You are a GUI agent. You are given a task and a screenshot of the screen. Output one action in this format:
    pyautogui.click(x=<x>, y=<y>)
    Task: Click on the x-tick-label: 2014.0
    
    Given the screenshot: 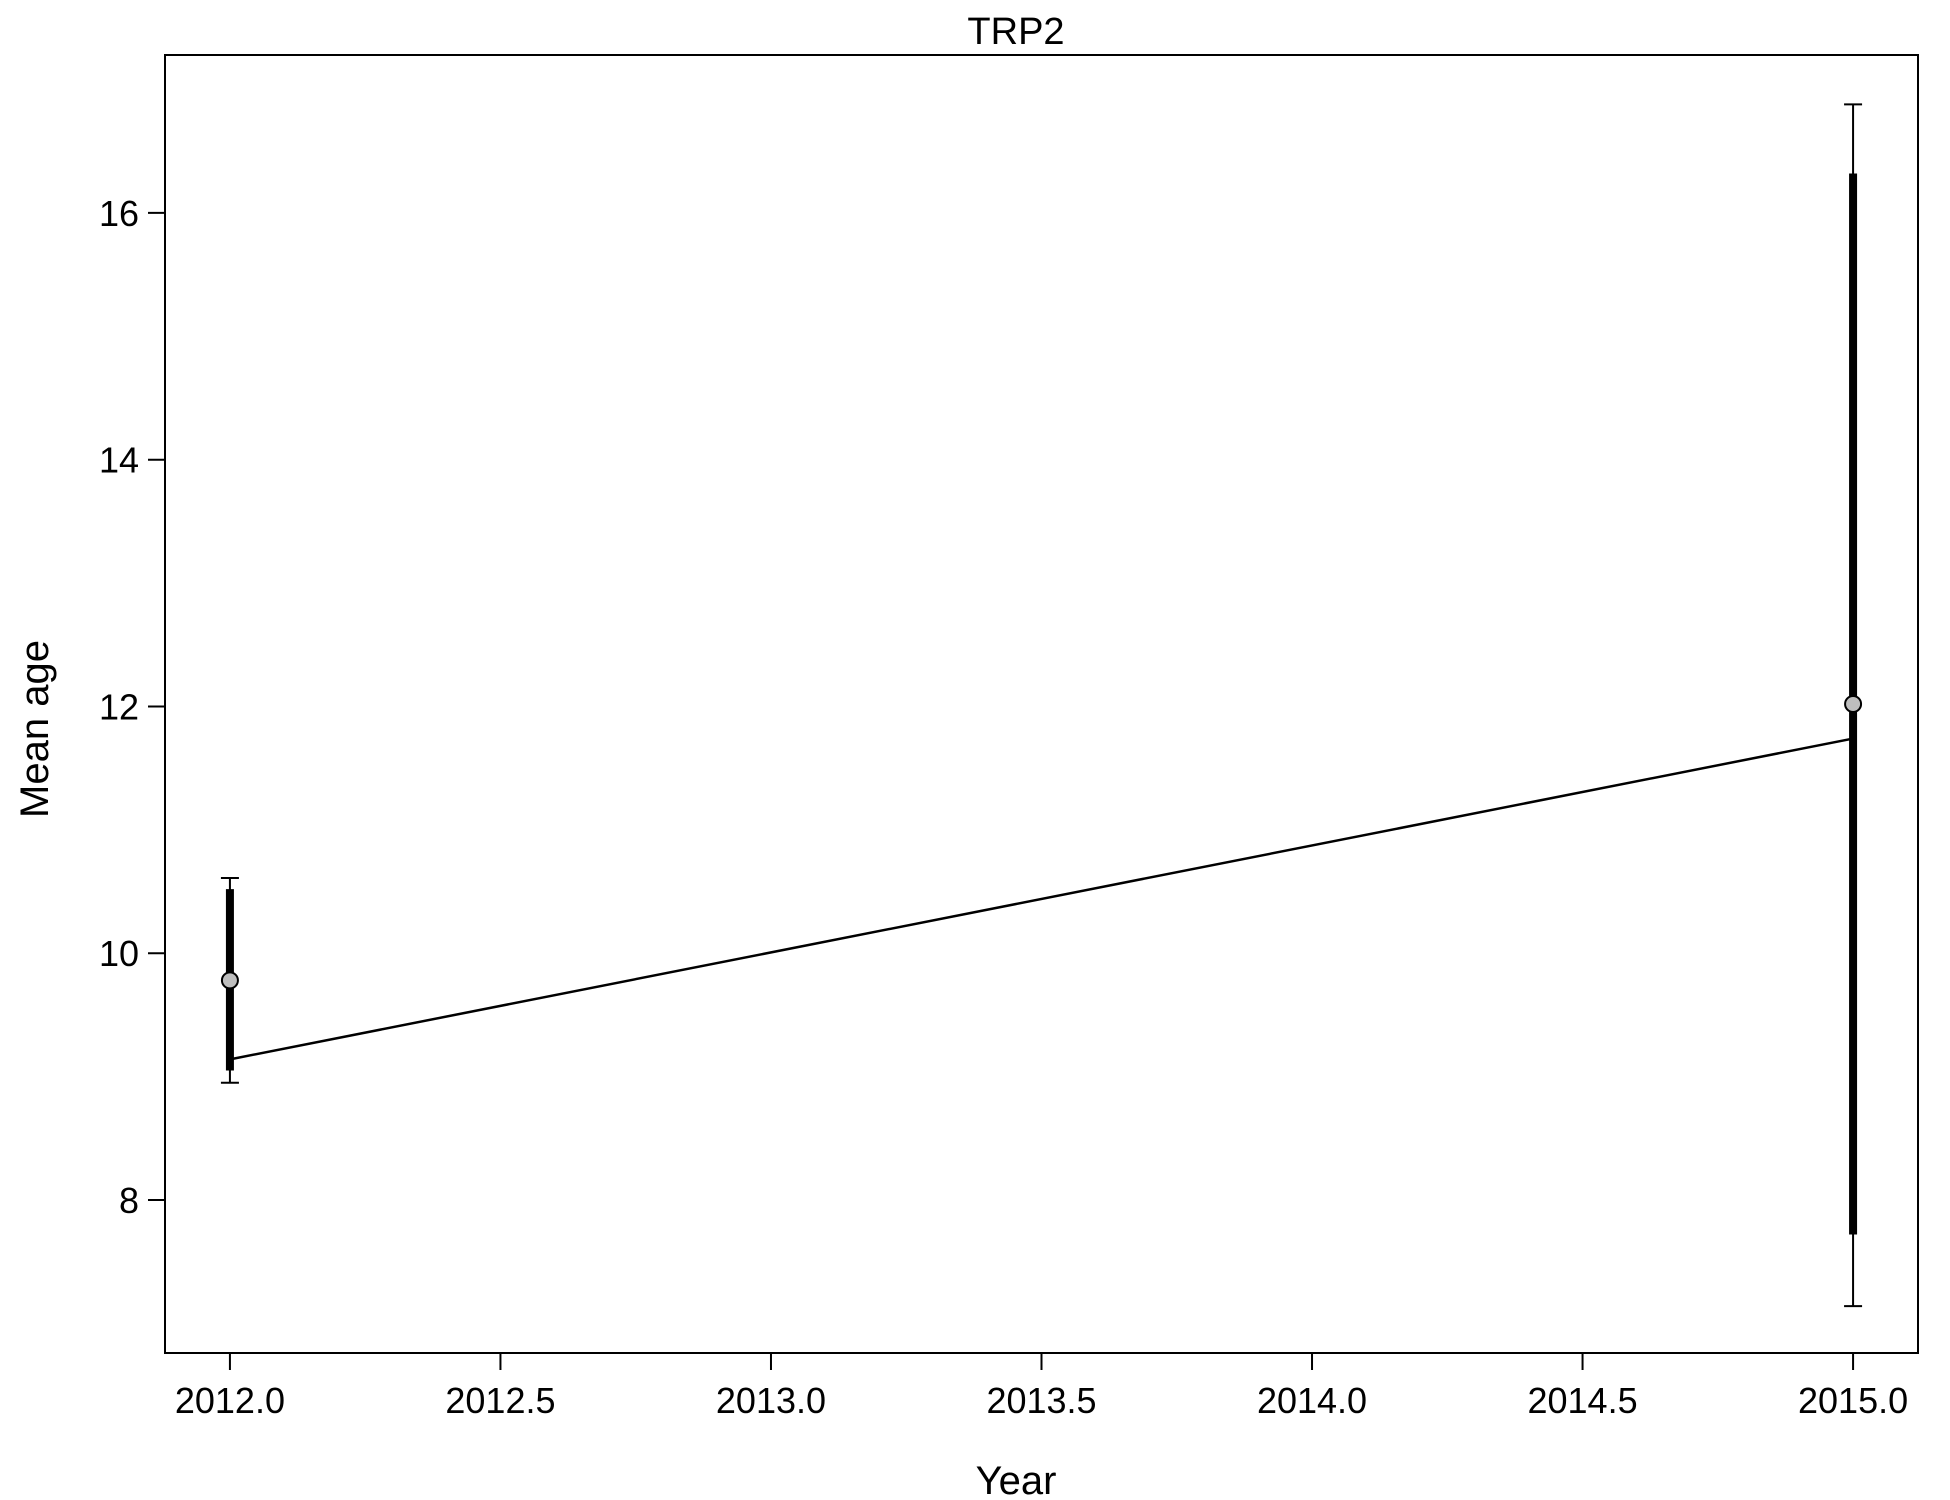 What is the action you would take?
    pyautogui.click(x=1312, y=1400)
    